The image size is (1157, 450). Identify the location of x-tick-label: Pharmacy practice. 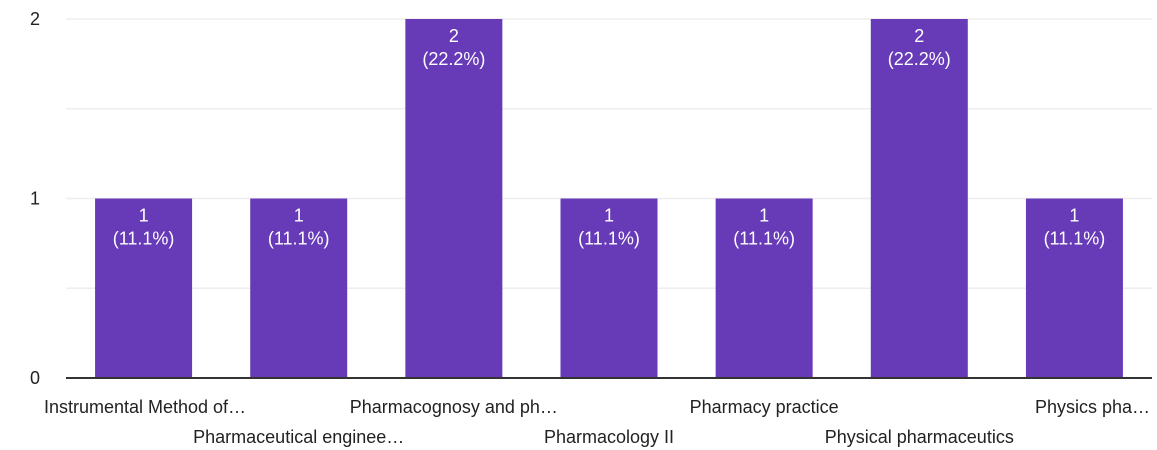
(764, 407).